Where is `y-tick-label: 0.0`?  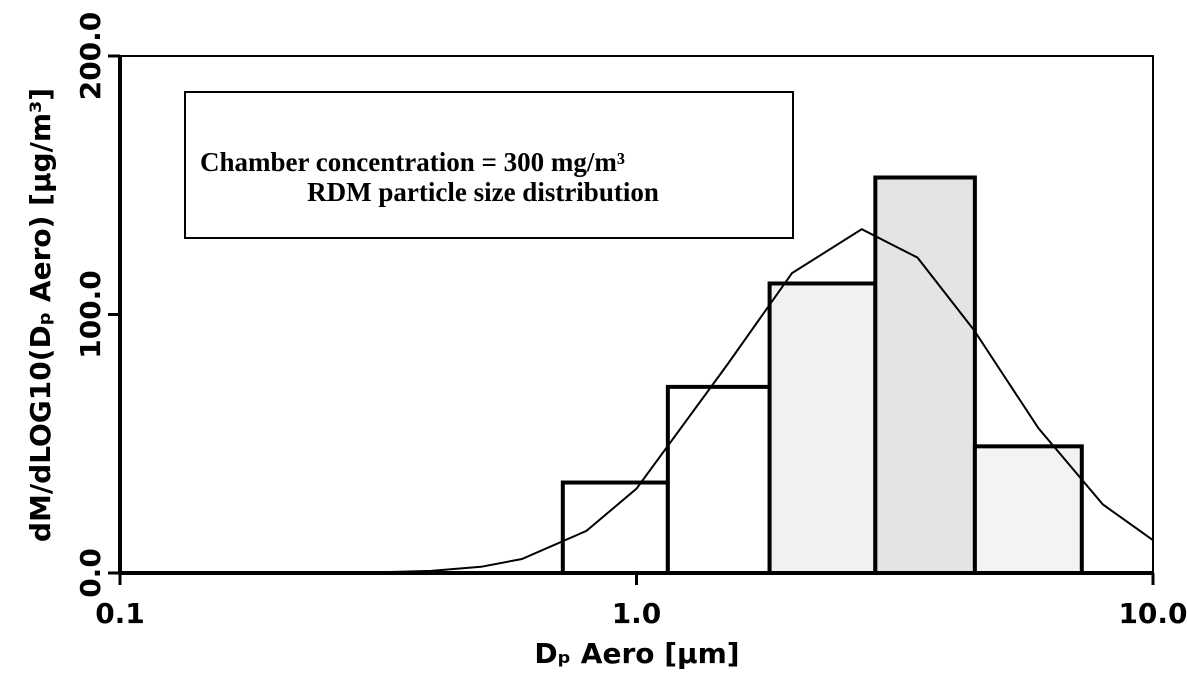
y-tick-label: 0.0 is located at coordinates (90, 573).